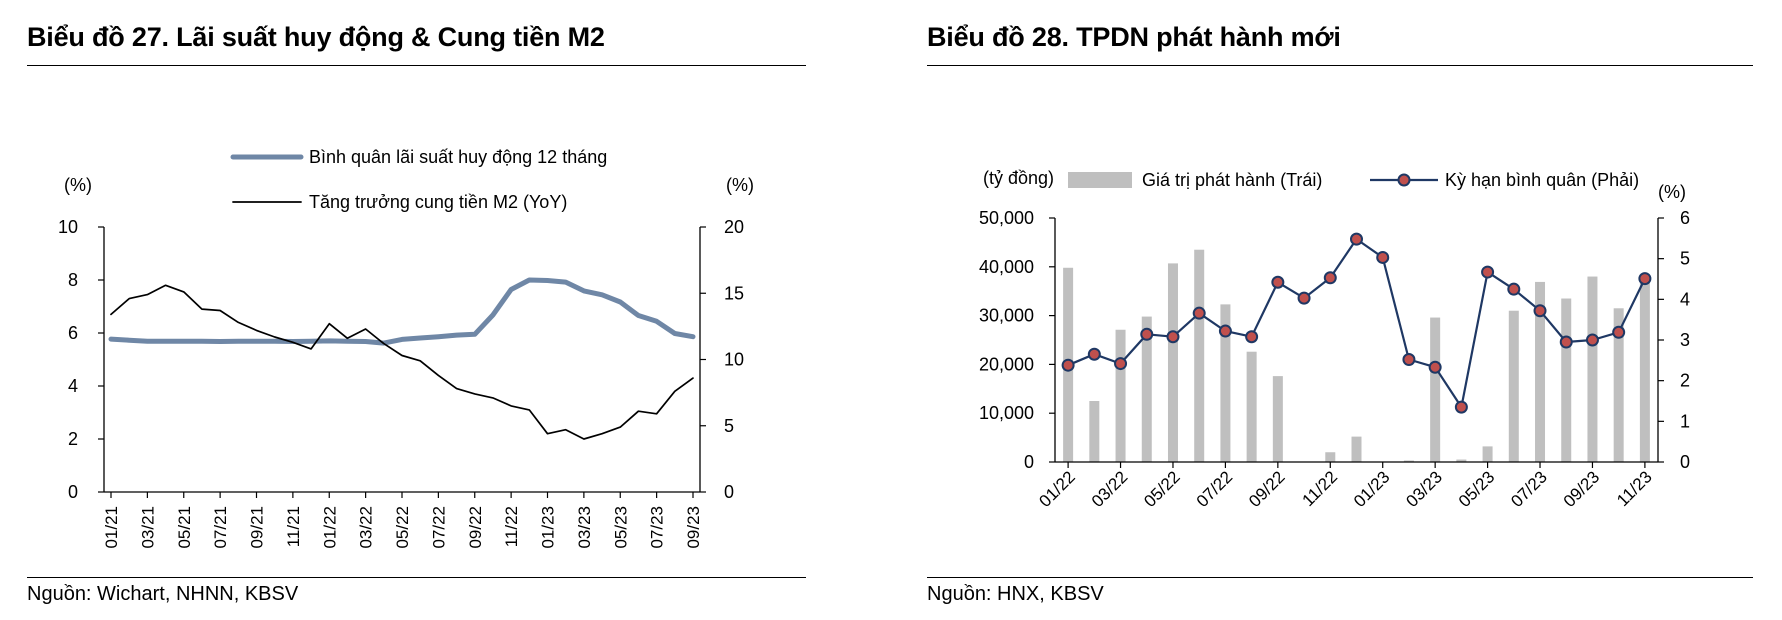 Image resolution: width=1782 pixels, height=620 pixels. Describe the element at coordinates (1018, 178) in the screenshot. I see `y-left-unit: (tỷ đồng)` at that location.